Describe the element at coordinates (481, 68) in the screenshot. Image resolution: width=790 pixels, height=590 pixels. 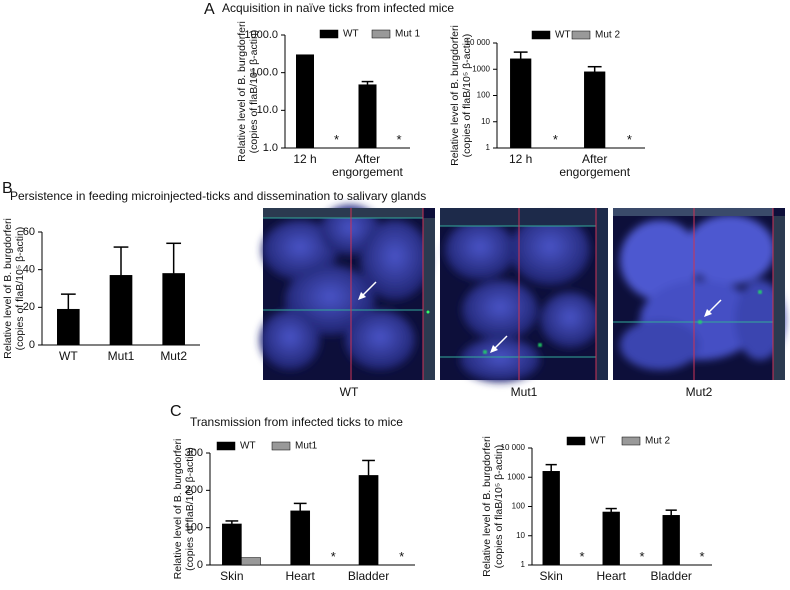
I see `y-tick-label: 1000` at that location.